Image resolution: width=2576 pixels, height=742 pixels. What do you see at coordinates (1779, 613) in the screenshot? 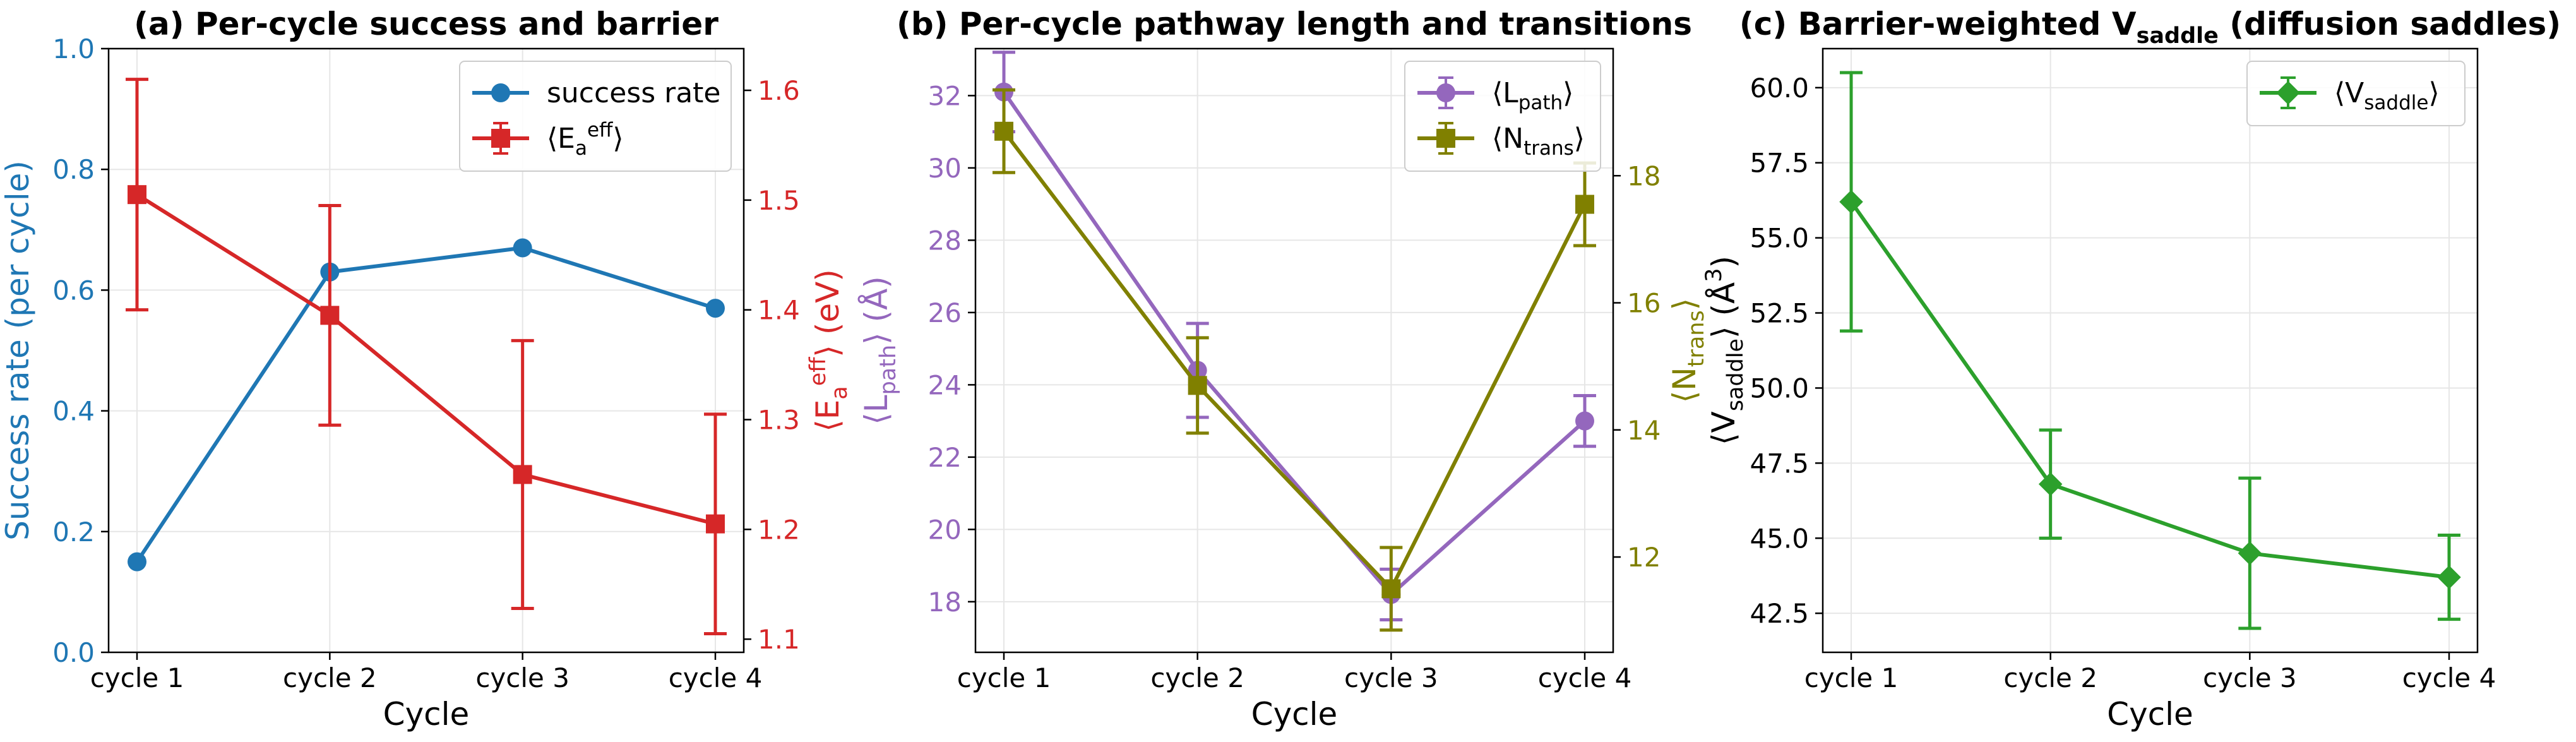
I see `y-left-tick-label: 42.5` at bounding box center [1779, 613].